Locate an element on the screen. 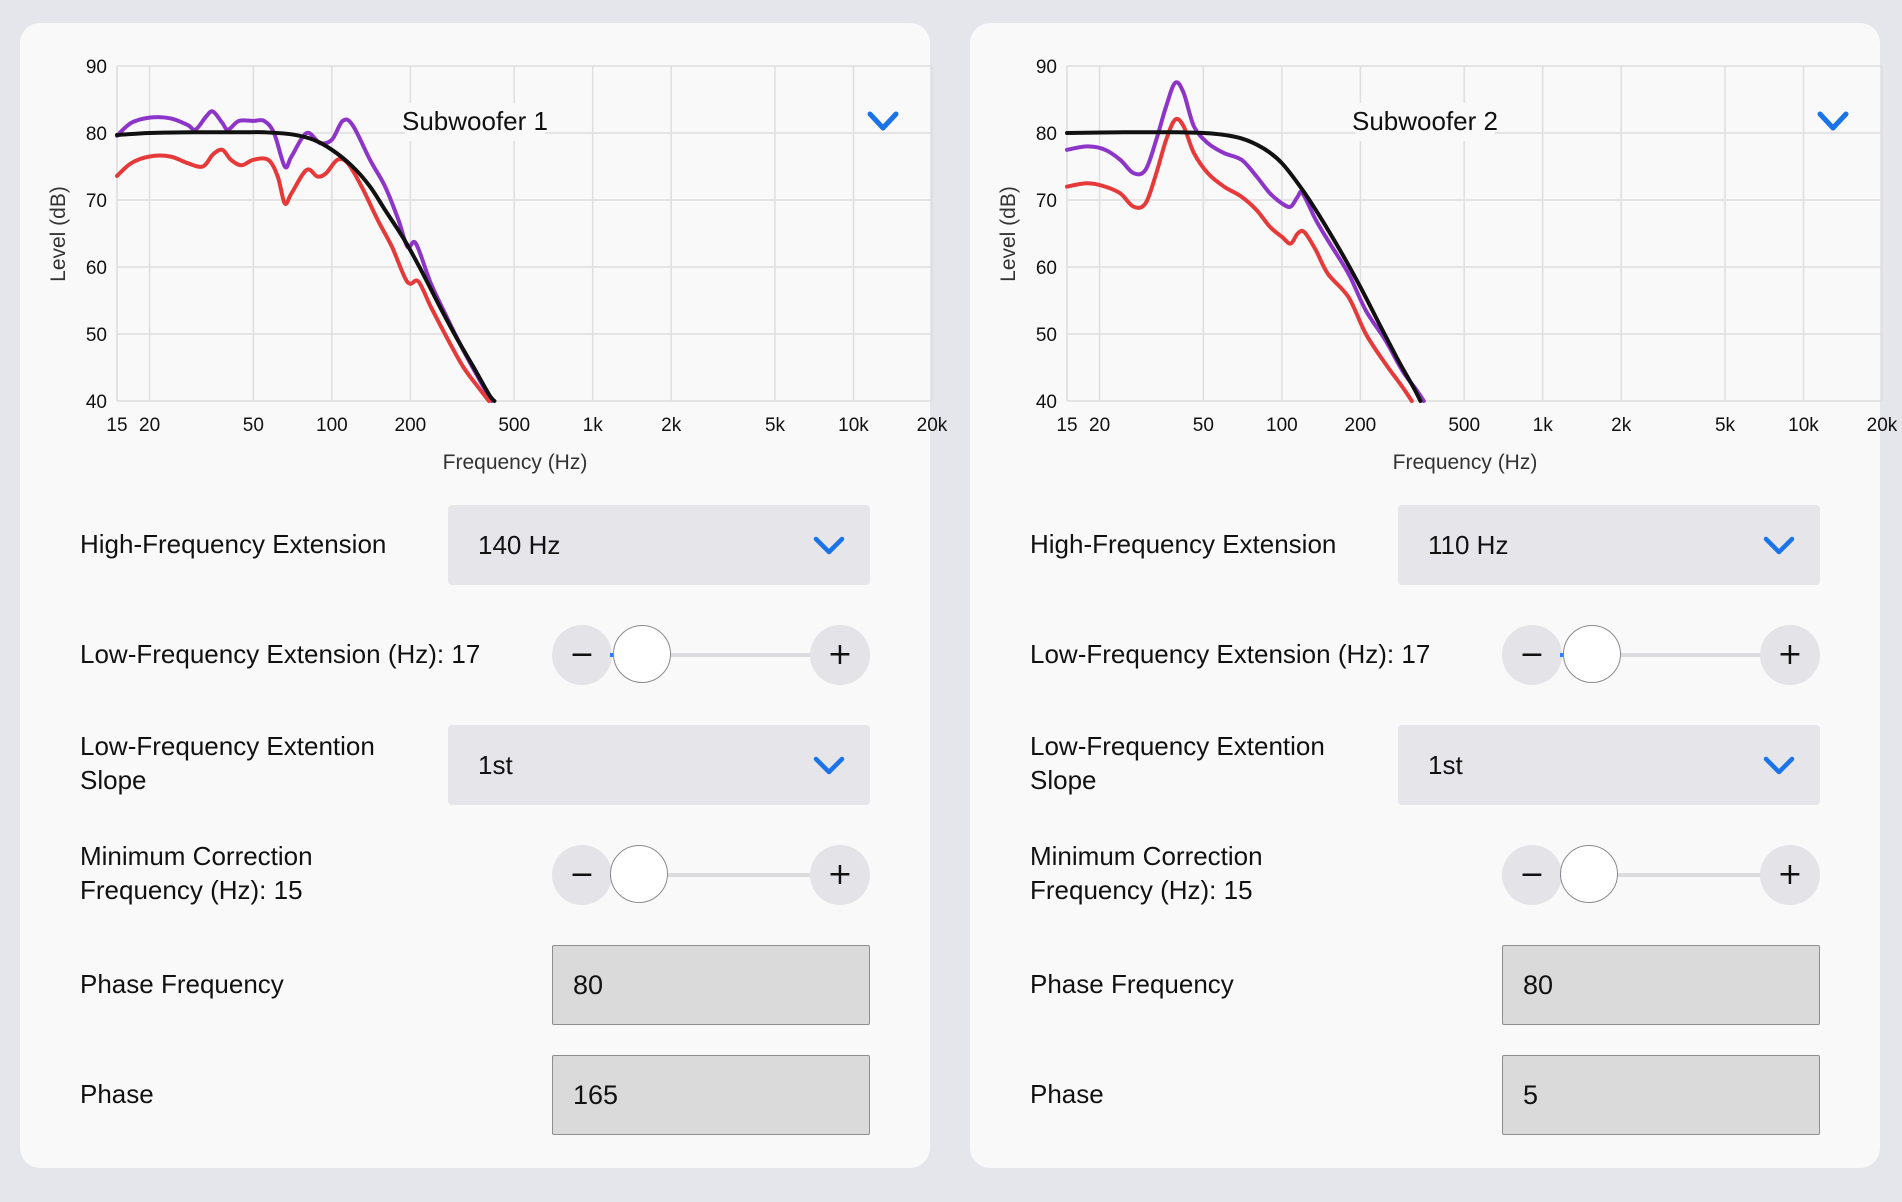 Image resolution: width=1902 pixels, height=1202 pixels. x-tick-label: 15 is located at coordinates (1066, 425).